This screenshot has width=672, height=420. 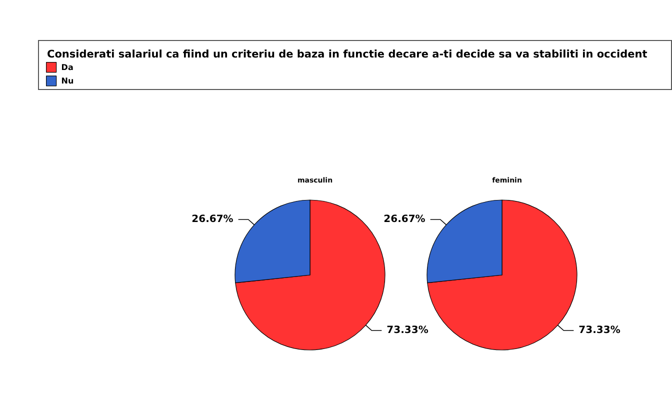 I want to click on legend-label: Nu, so click(x=67, y=81).